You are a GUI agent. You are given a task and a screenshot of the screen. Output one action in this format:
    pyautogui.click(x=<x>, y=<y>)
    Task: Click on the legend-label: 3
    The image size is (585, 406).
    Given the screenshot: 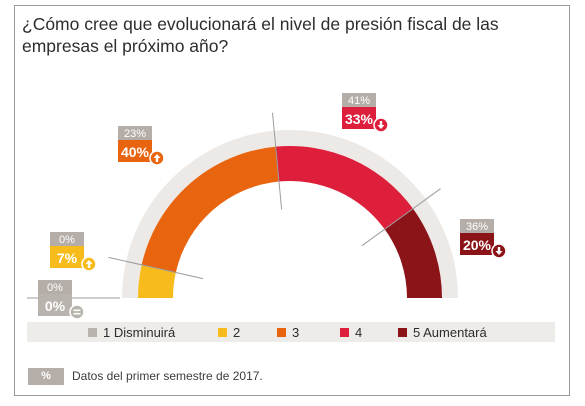 What is the action you would take?
    pyautogui.click(x=295, y=332)
    